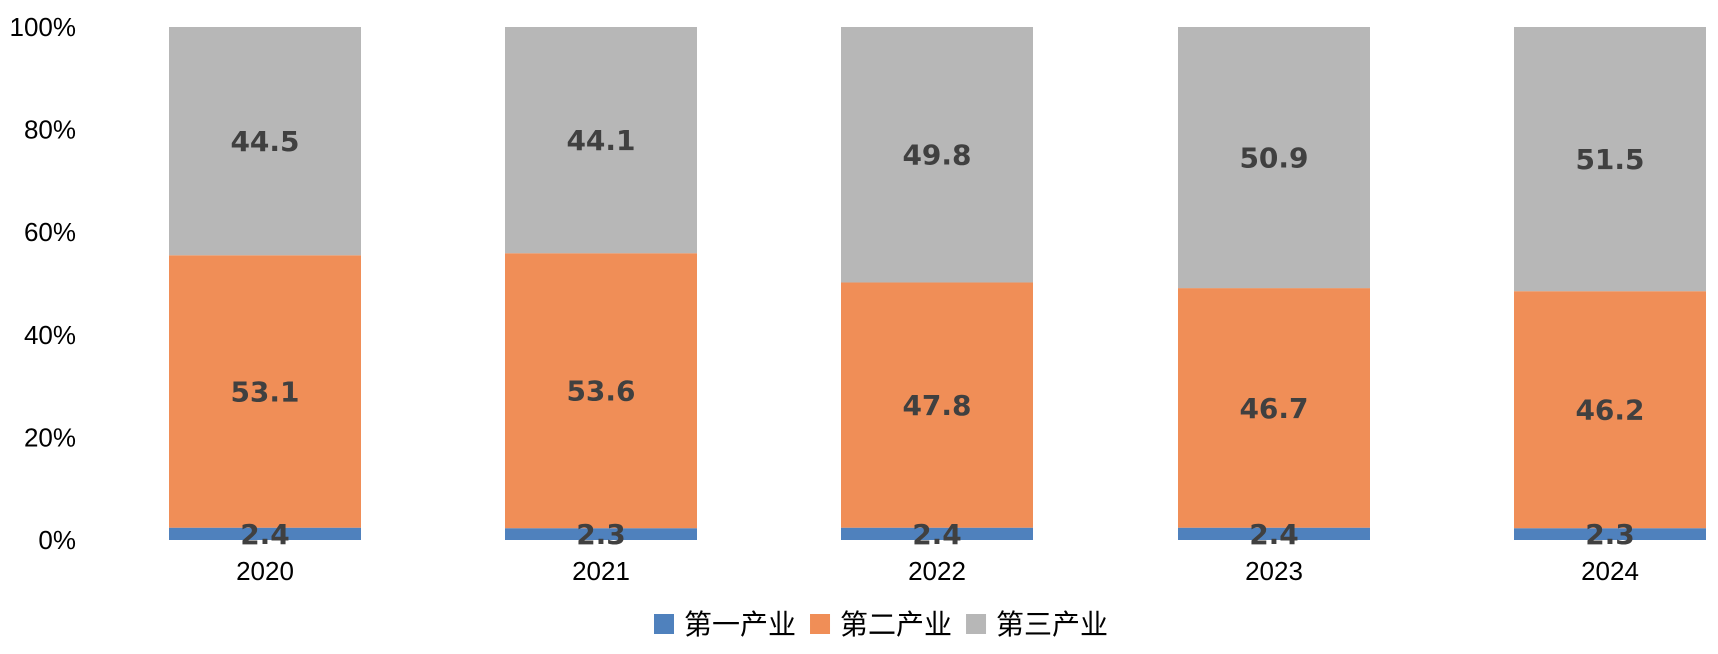  I want to click on x-tick-label: 2020, so click(265, 571).